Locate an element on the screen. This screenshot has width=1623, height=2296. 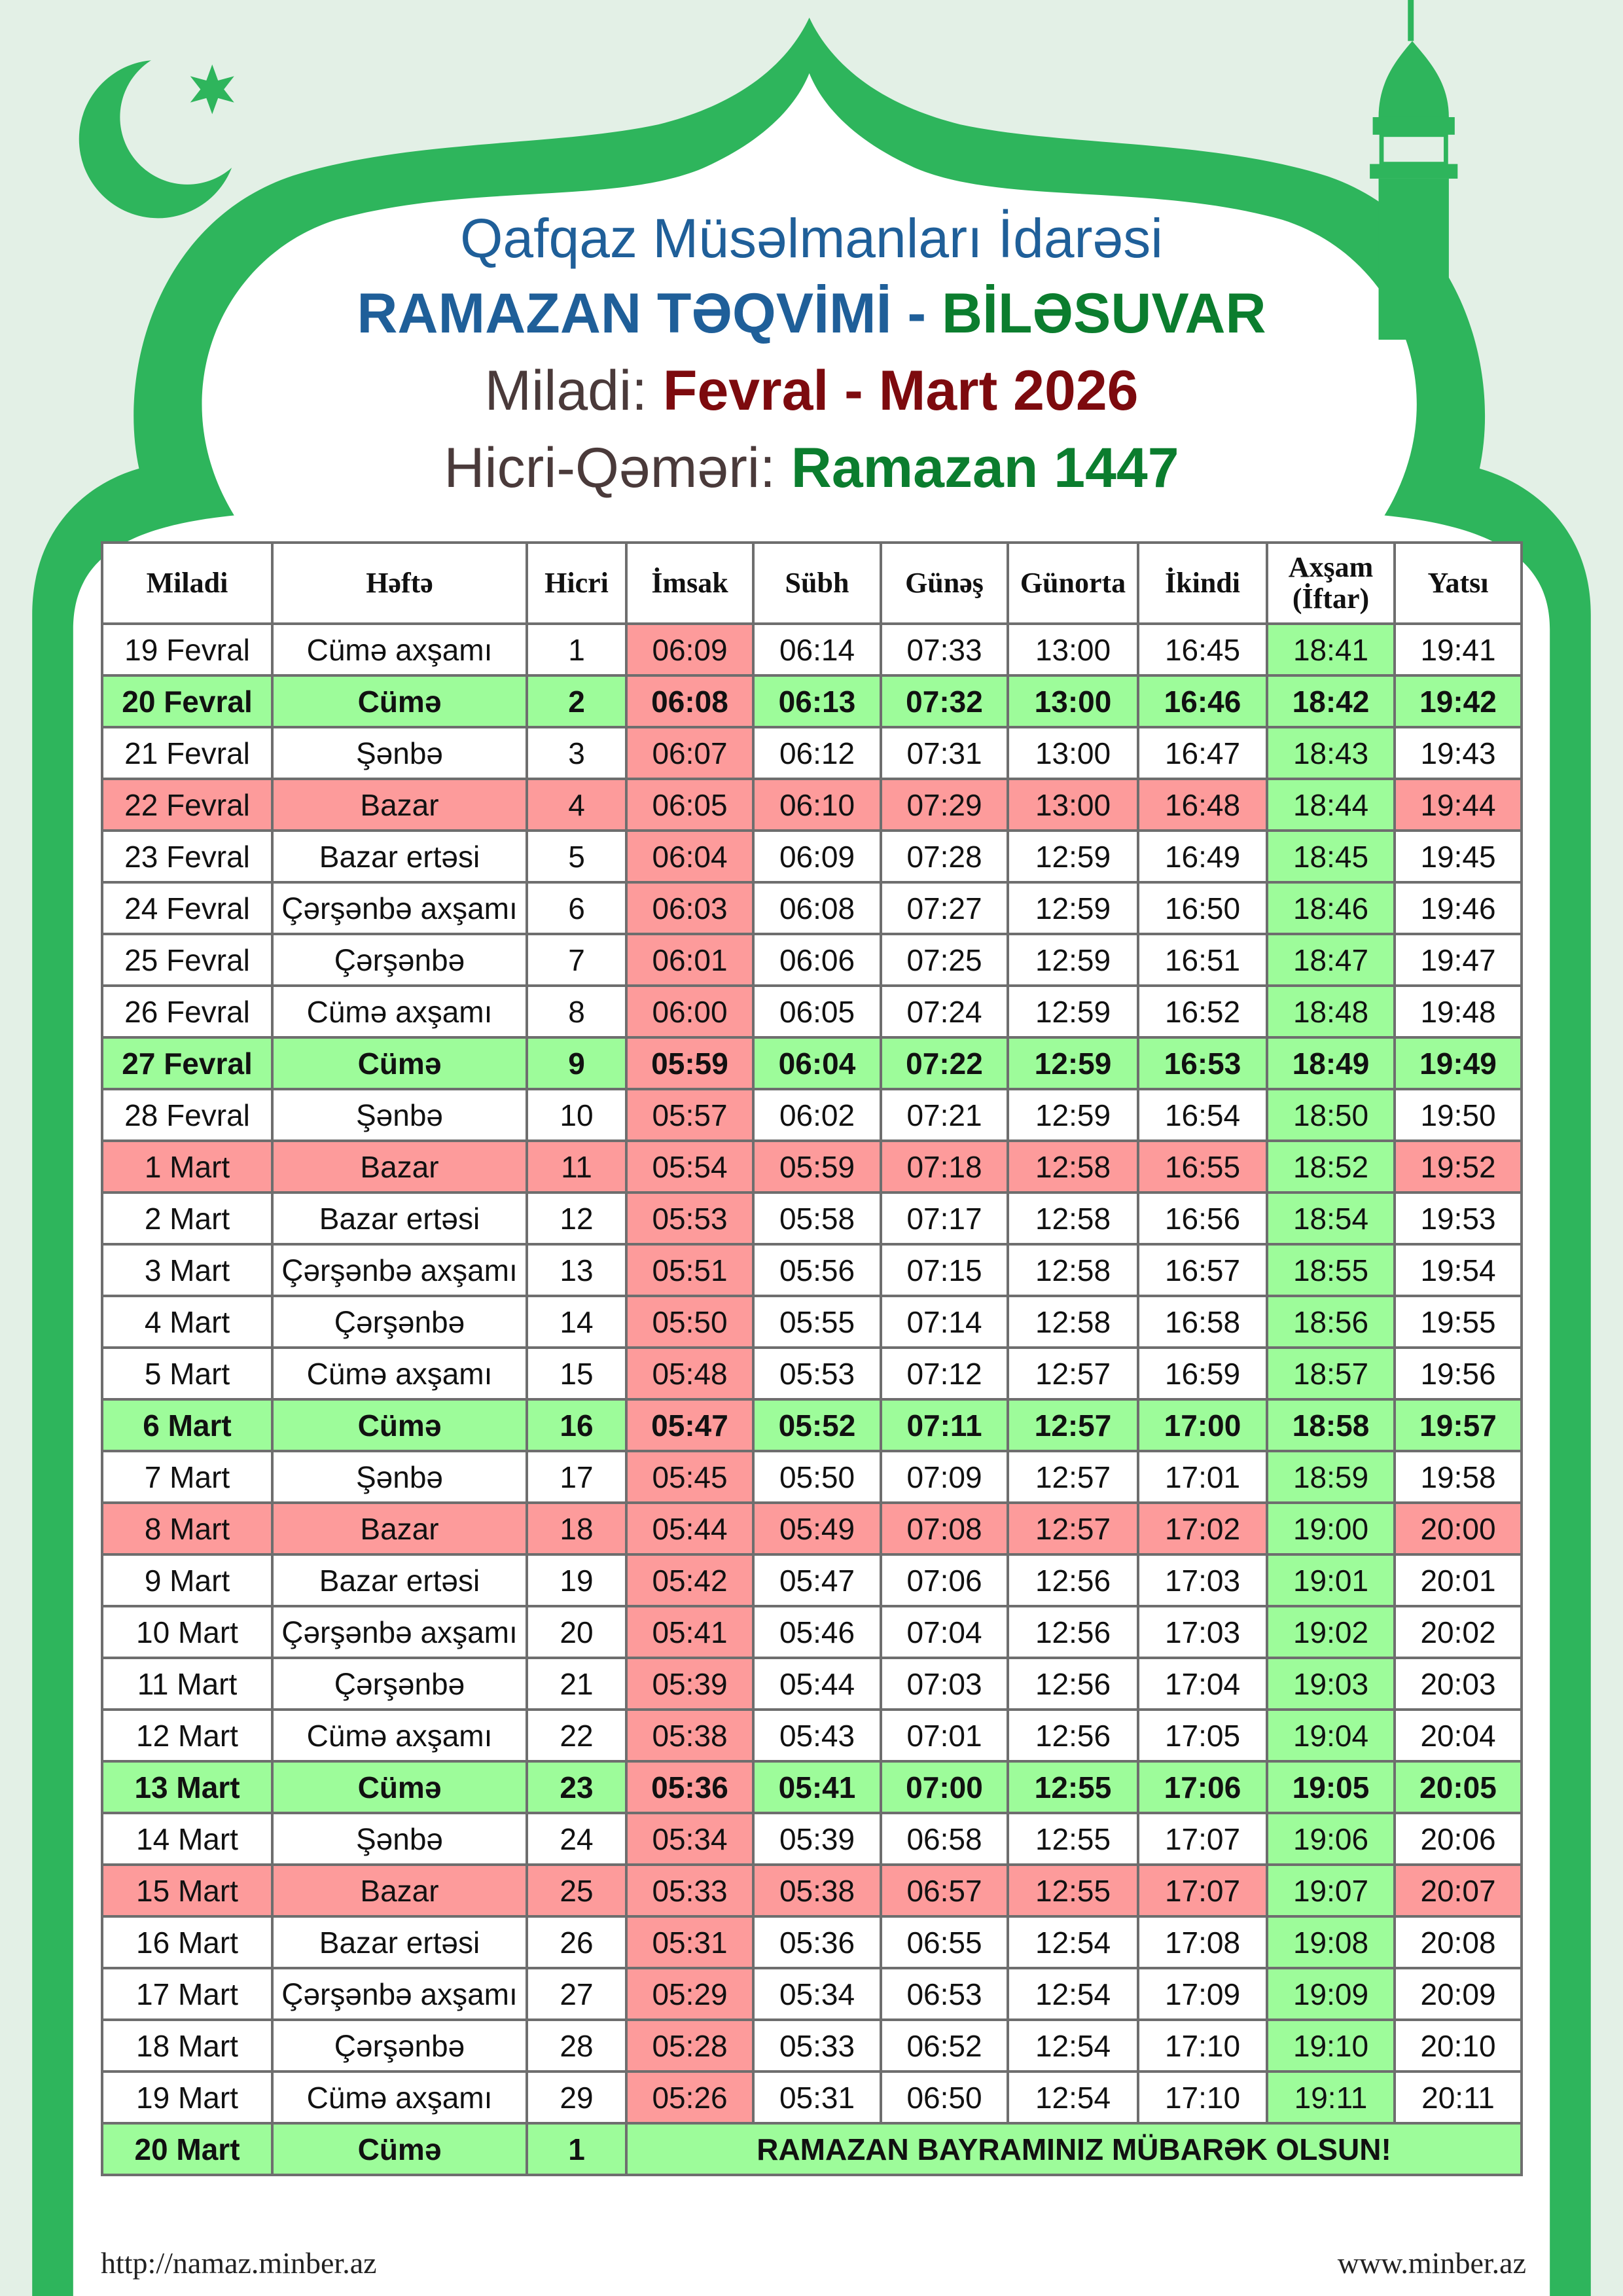
table-cell: 17:05 is located at coordinates (1202, 1735).